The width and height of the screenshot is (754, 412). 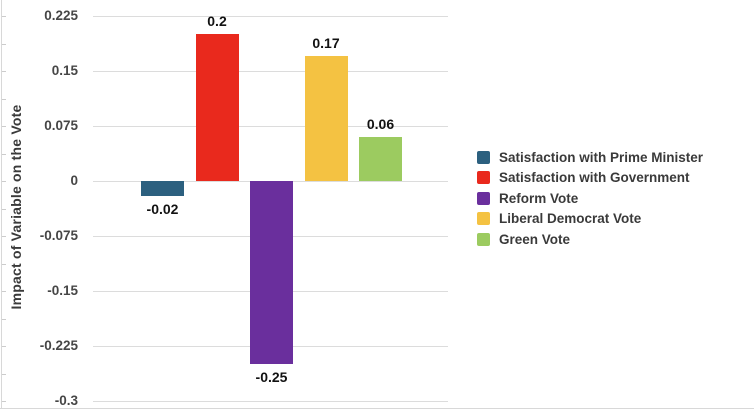 I want to click on y-tick-label: 0.075, so click(x=61, y=125).